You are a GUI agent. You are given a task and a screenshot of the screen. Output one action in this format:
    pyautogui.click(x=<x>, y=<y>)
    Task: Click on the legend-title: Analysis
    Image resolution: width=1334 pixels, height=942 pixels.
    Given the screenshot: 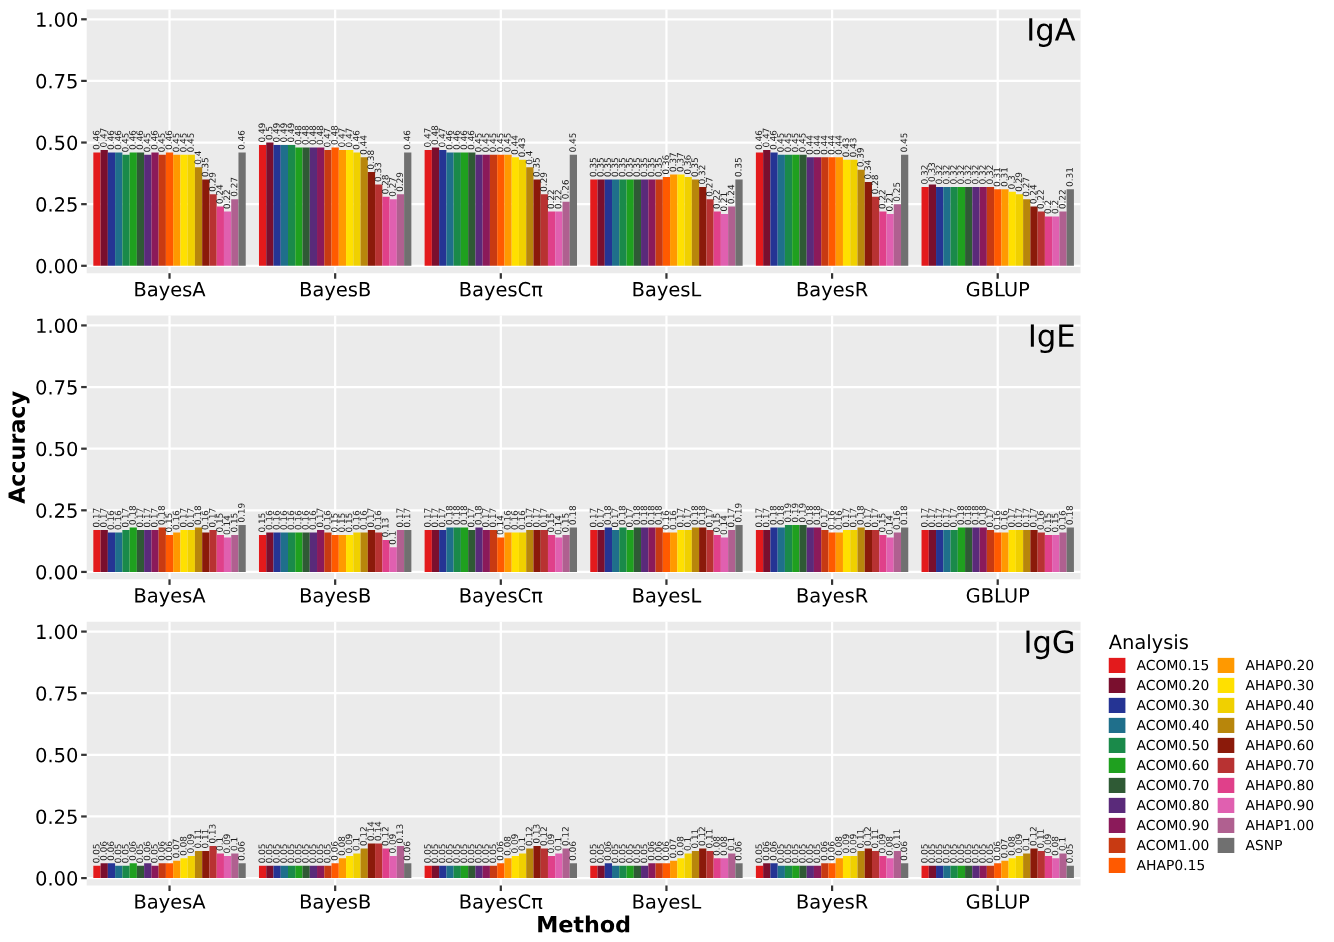 What is the action you would take?
    pyautogui.click(x=1148, y=644)
    